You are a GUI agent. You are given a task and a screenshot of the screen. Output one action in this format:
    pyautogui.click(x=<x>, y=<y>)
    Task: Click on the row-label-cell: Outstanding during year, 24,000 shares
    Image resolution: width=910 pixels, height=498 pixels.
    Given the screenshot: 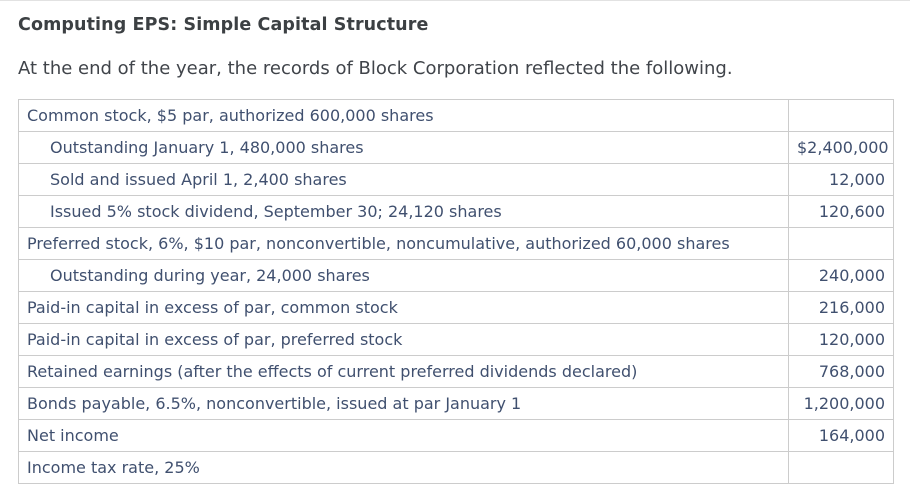 What is the action you would take?
    pyautogui.click(x=403, y=275)
    